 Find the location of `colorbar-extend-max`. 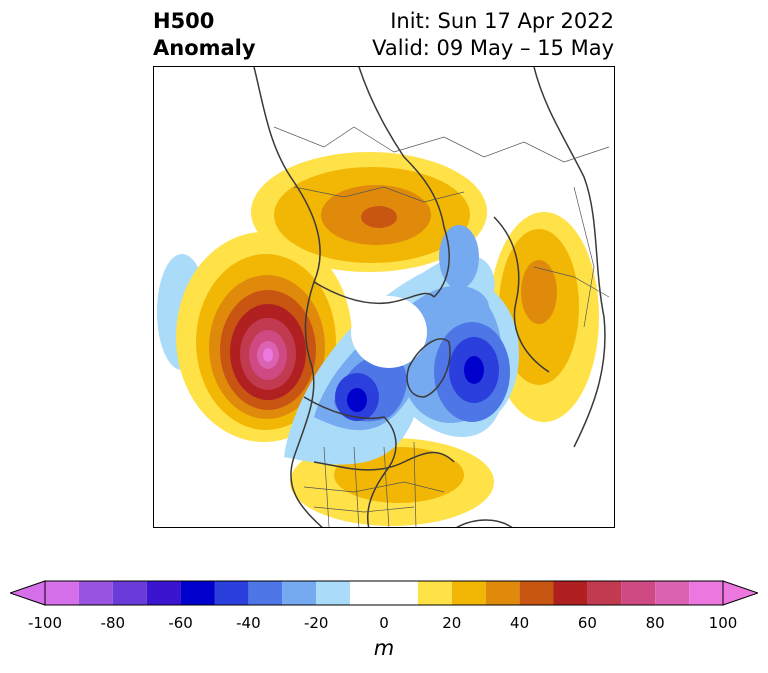

colorbar-extend-max is located at coordinates (740, 593).